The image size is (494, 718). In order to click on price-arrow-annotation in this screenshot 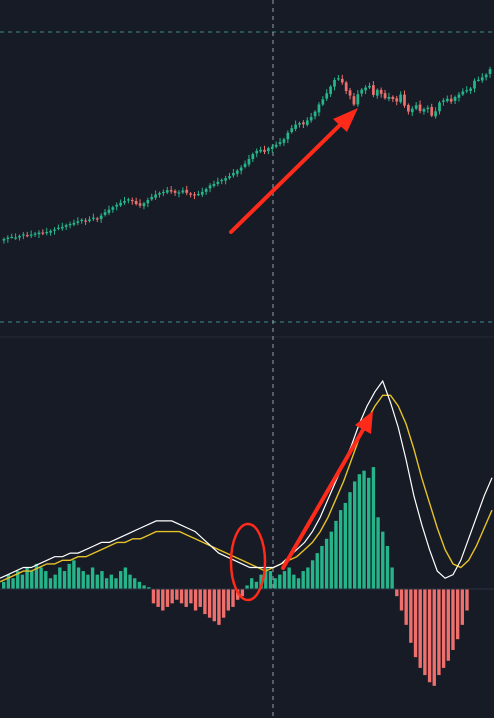, I will do `click(287, 176)`.